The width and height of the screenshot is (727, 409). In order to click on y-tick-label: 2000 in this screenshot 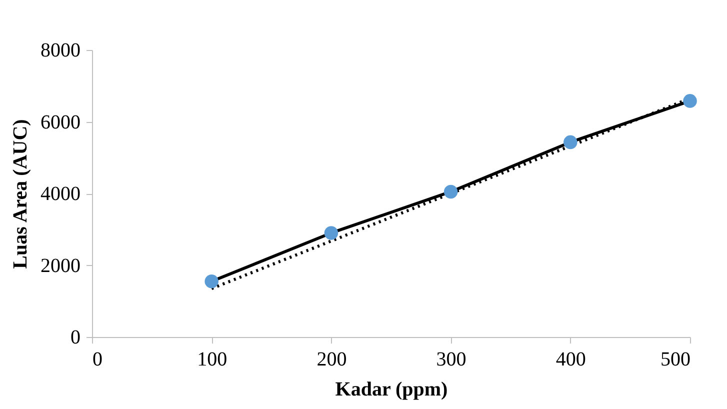, I will do `click(60, 265)`.